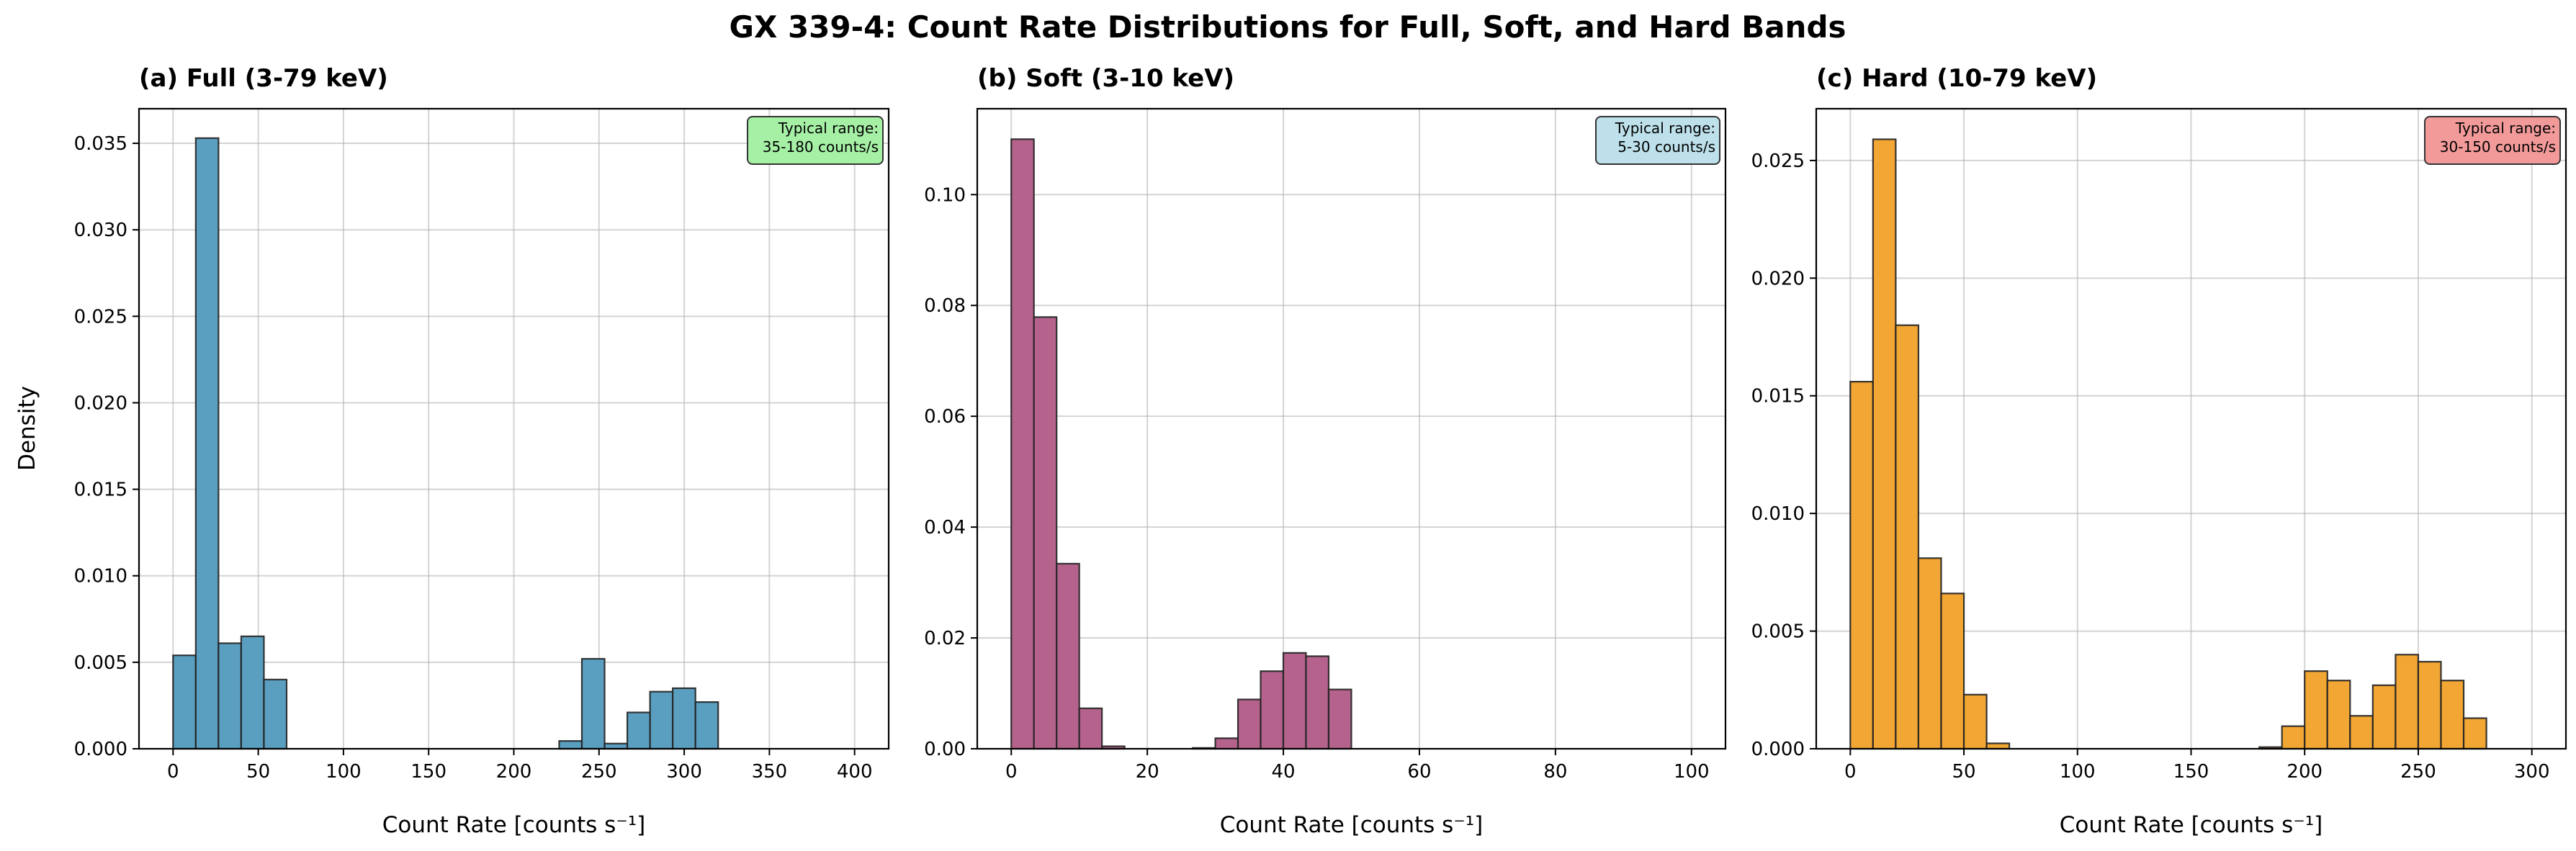 The height and width of the screenshot is (851, 2576). I want to click on panel-title: (c) Hard (10-79 keV), so click(1956, 78).